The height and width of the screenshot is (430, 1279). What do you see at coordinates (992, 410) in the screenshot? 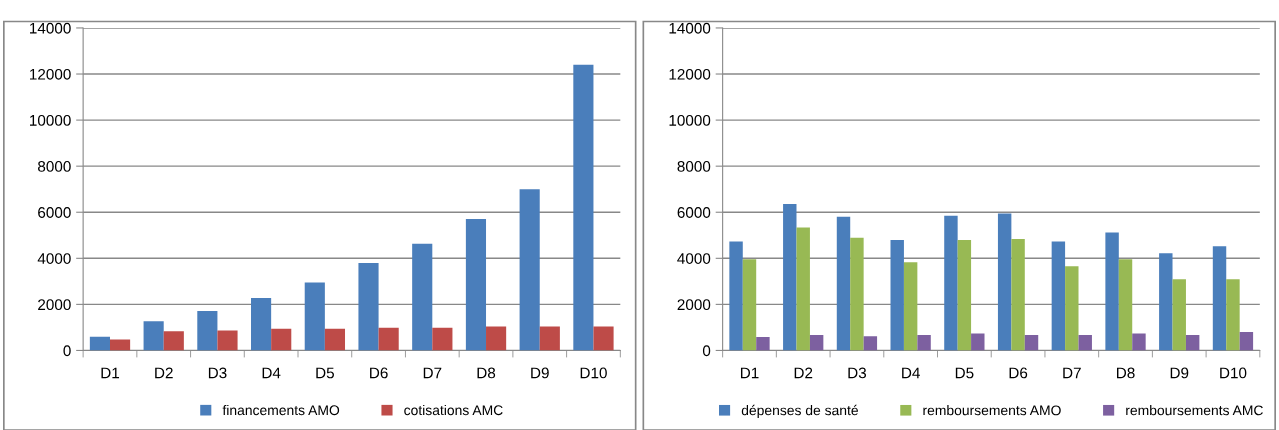
I see `legend-label: remboursements AMO` at bounding box center [992, 410].